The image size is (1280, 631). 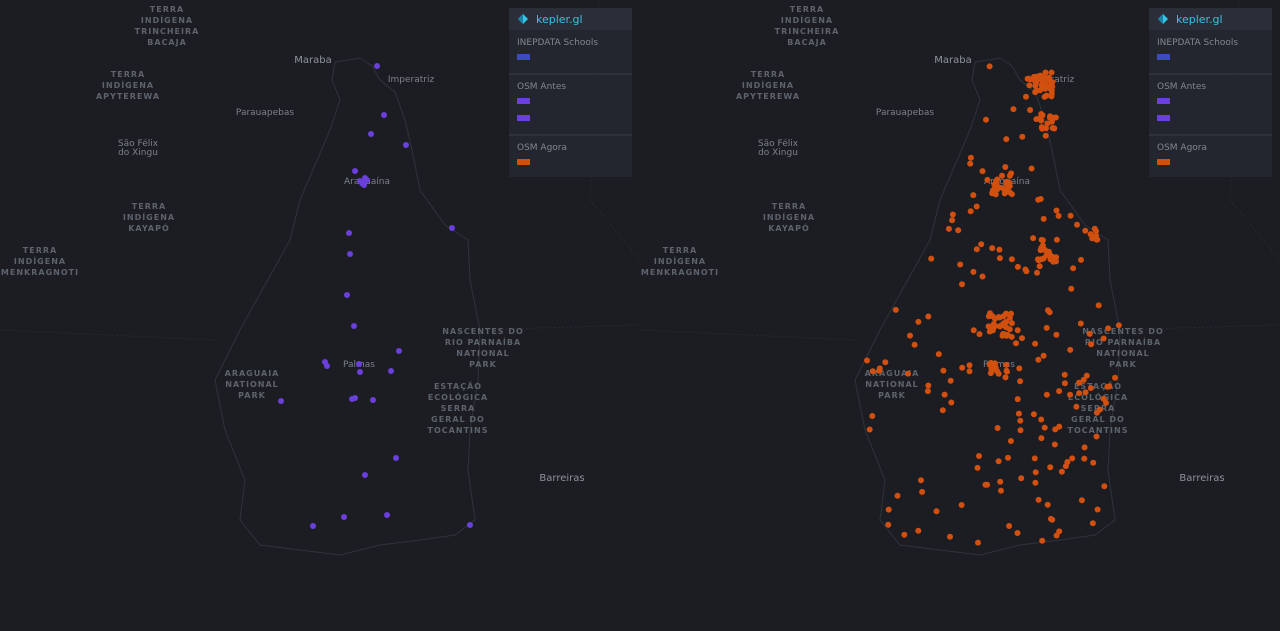 What do you see at coordinates (541, 87) in the screenshot?
I see `legend-layer-name: OSM Antes` at bounding box center [541, 87].